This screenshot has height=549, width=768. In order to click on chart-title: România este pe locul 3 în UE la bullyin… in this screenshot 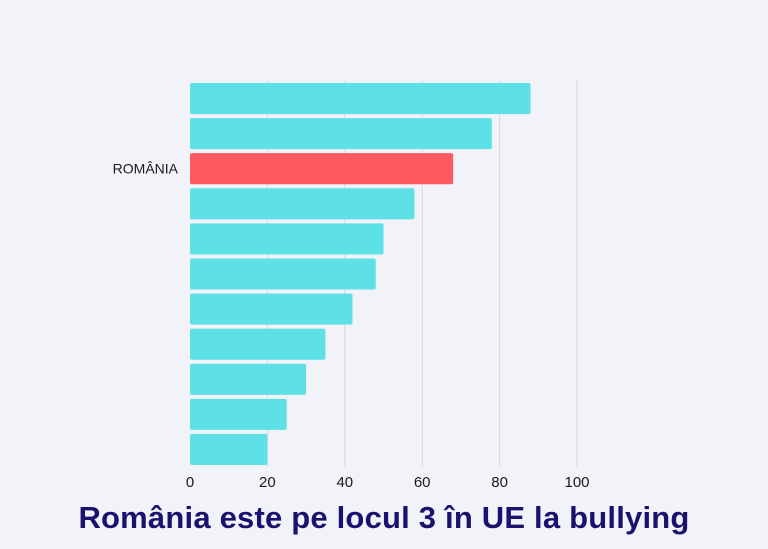, I will do `click(384, 517)`.